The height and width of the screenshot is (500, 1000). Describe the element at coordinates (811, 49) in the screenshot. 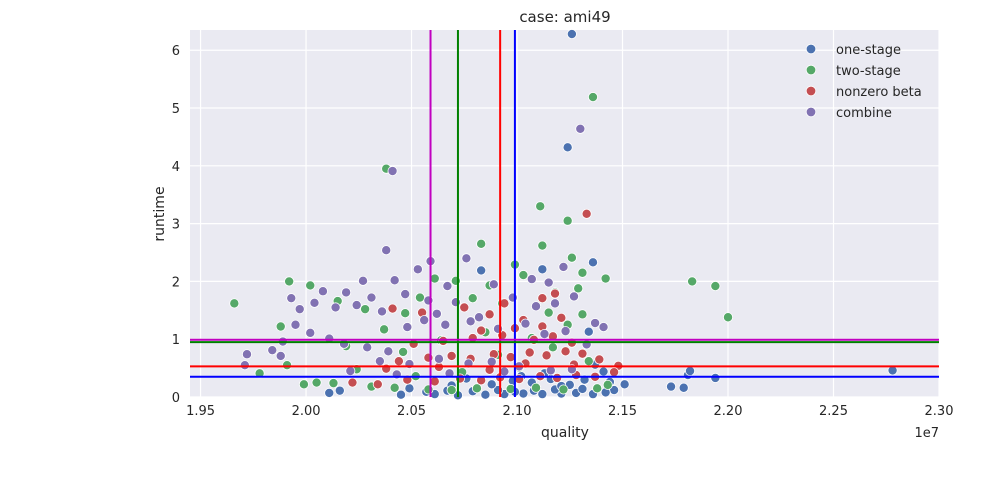

I see `legend-marker` at that location.